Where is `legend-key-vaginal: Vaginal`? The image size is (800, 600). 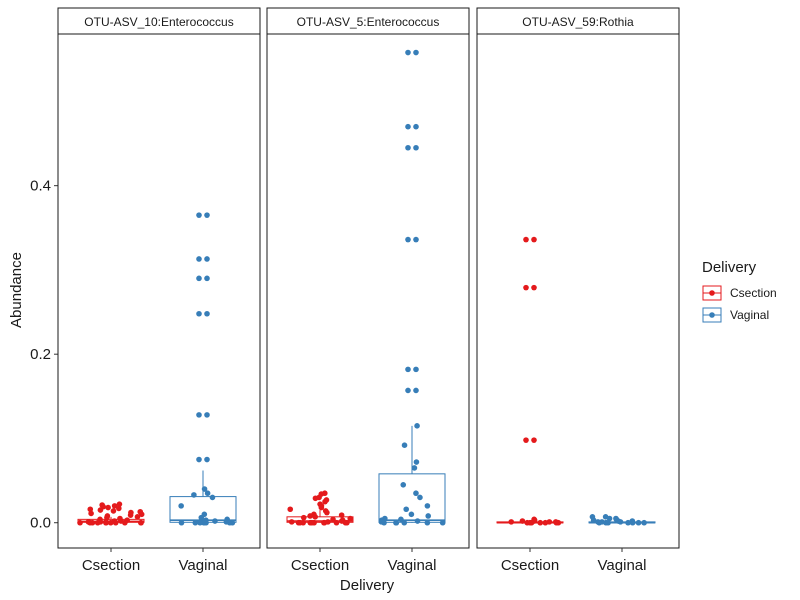
legend-key-vaginal: Vaginal is located at coordinates (735, 315).